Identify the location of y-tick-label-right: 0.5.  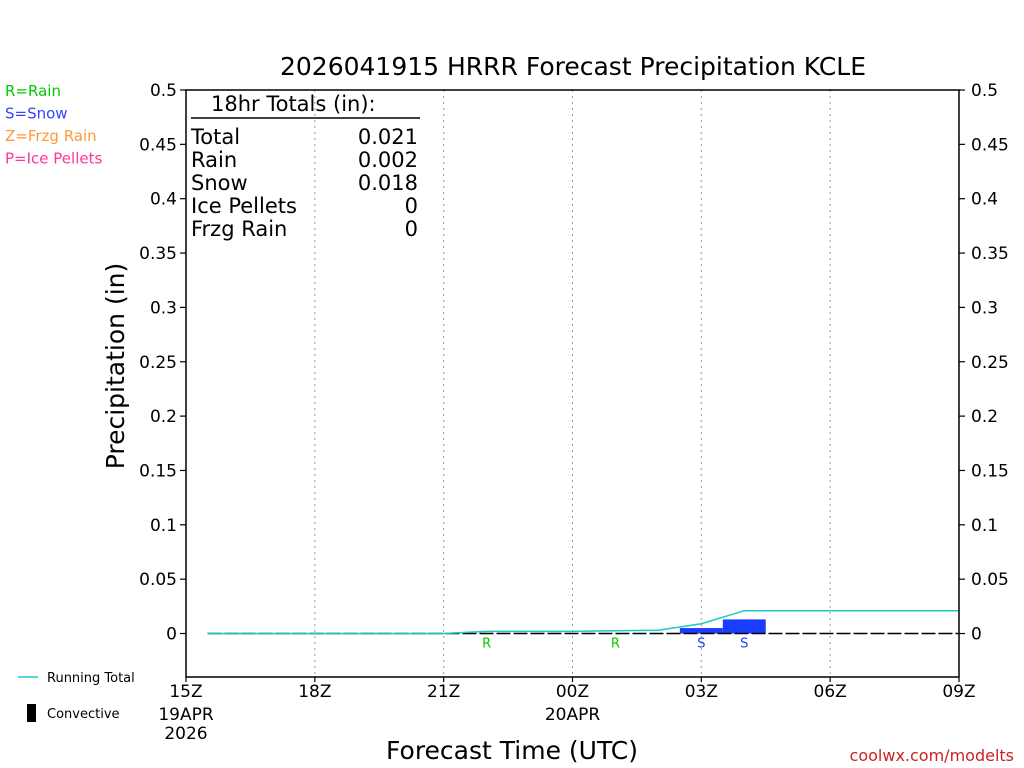
(984, 91).